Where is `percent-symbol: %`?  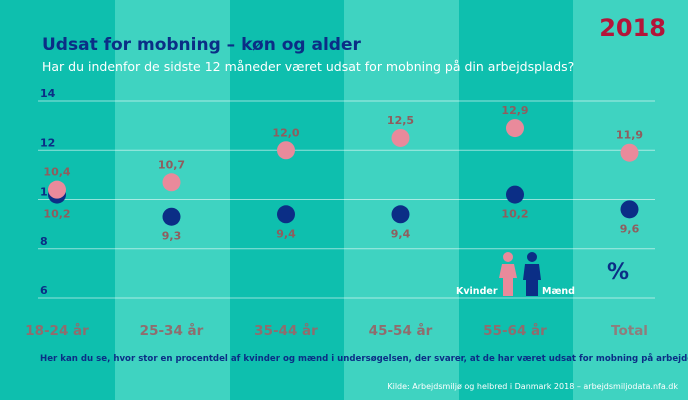
percent-symbol: % is located at coordinates (618, 272).